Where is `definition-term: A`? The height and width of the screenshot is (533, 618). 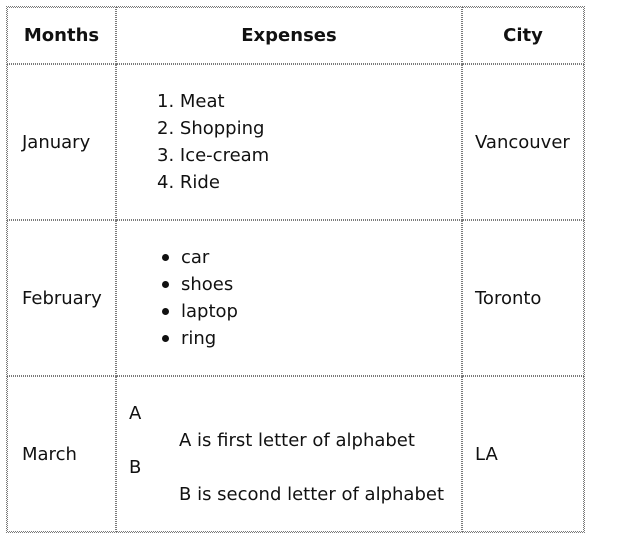 definition-term: A is located at coordinates (135, 413).